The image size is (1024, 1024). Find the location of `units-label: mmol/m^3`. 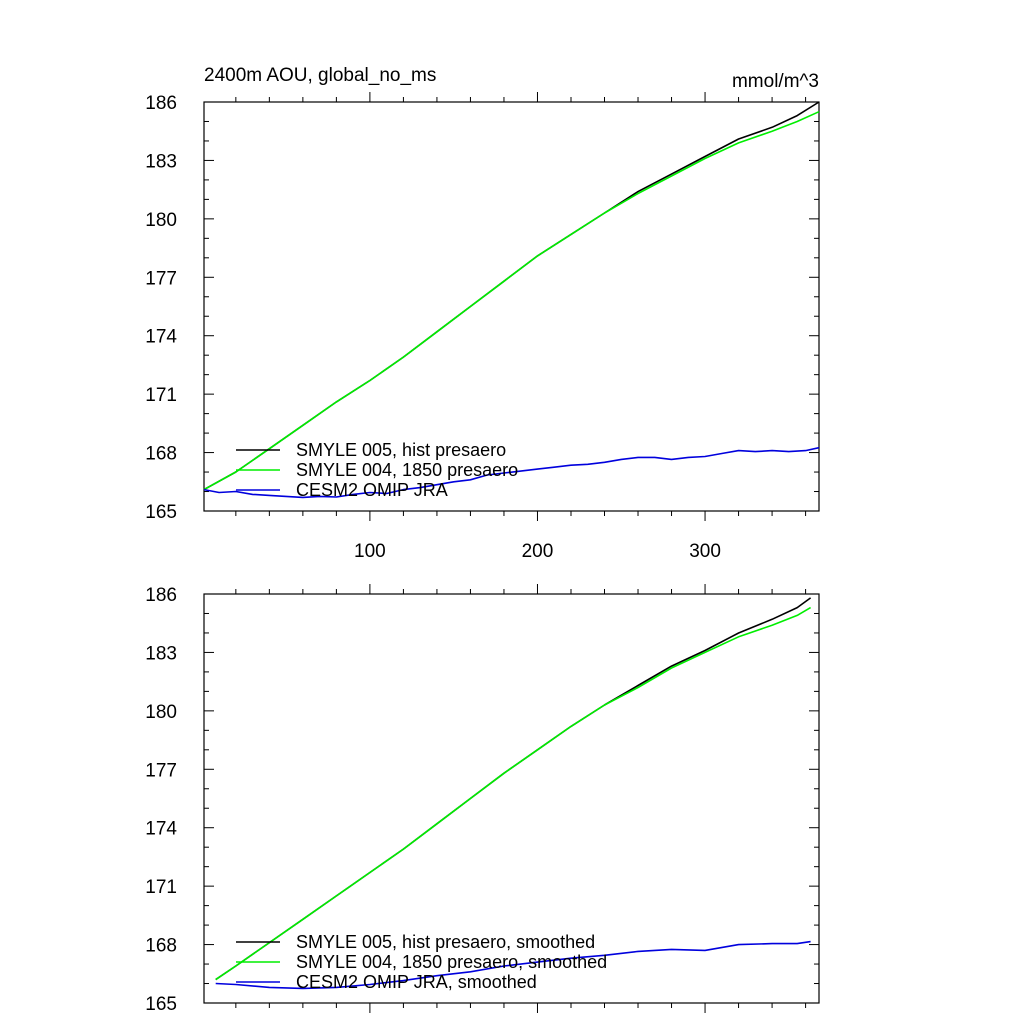

units-label: mmol/m^3 is located at coordinates (775, 81).